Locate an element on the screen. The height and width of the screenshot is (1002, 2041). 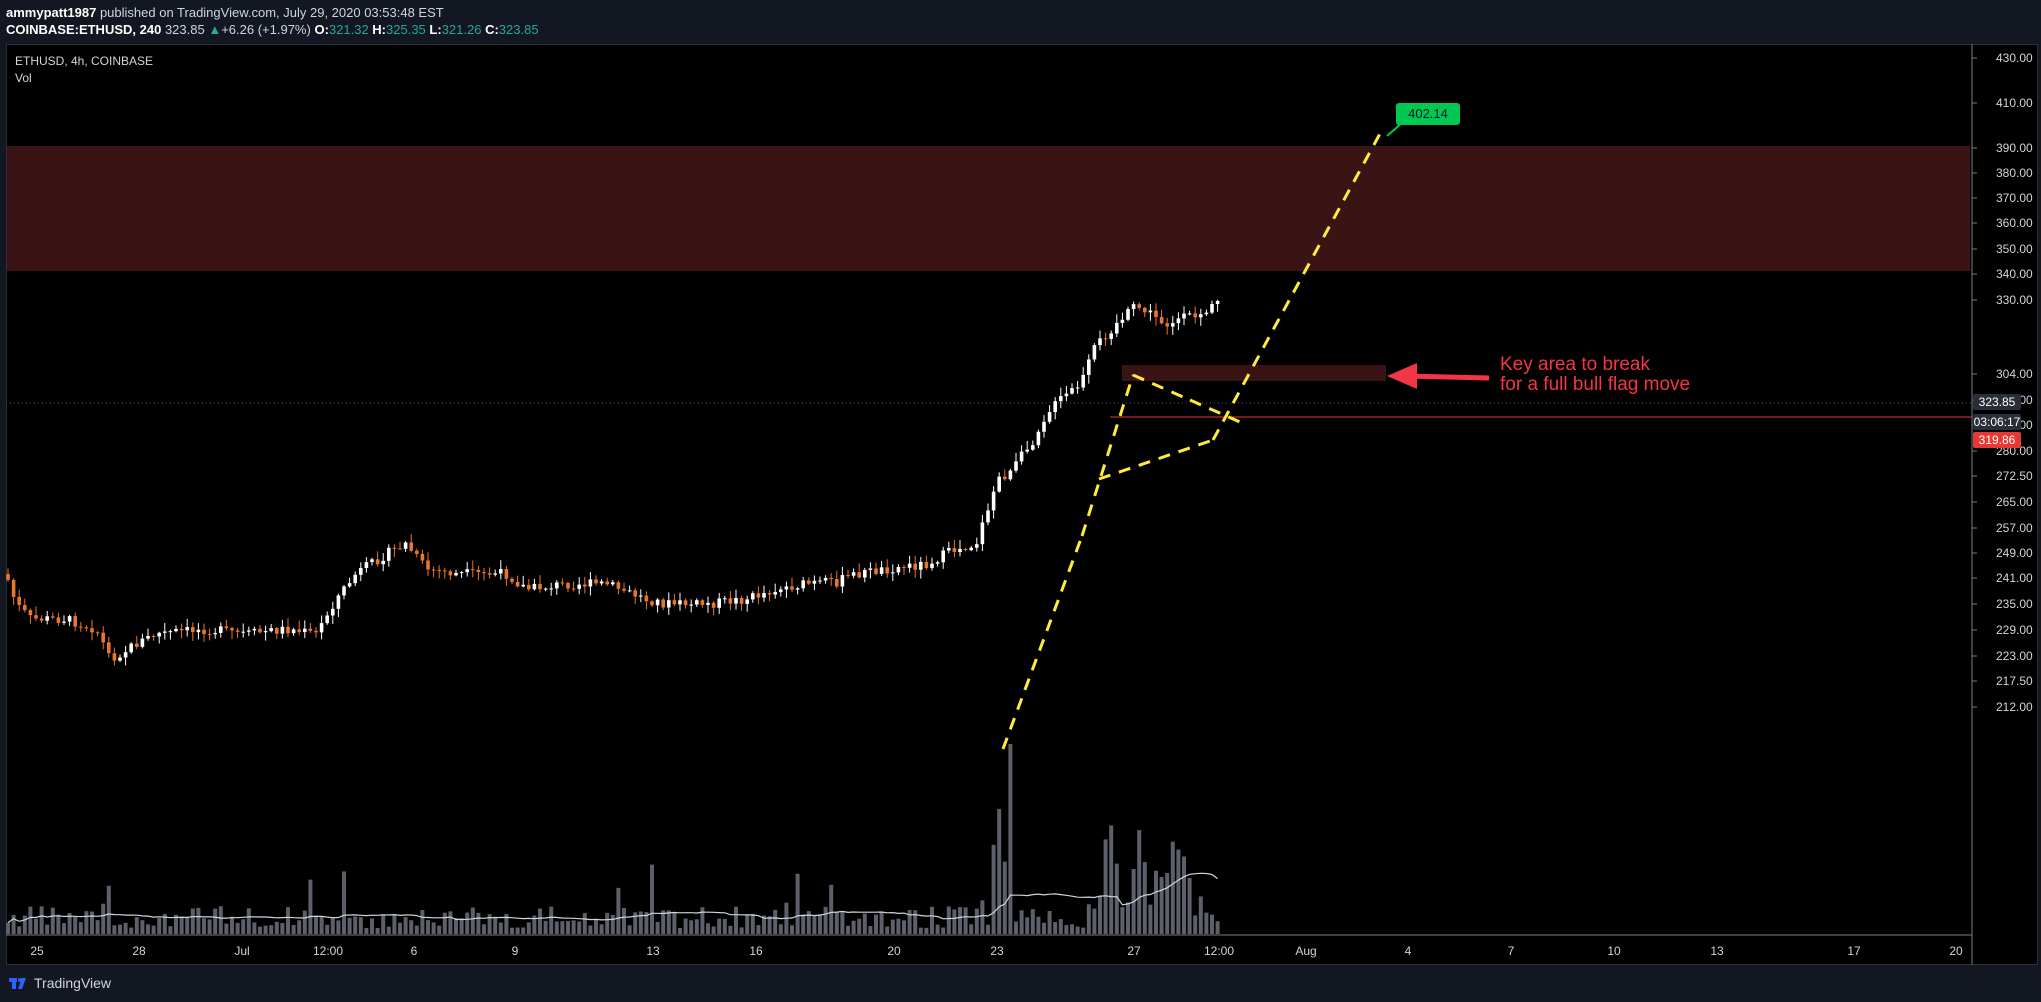
price-axis-label: 370.00 is located at coordinates (2014, 198).